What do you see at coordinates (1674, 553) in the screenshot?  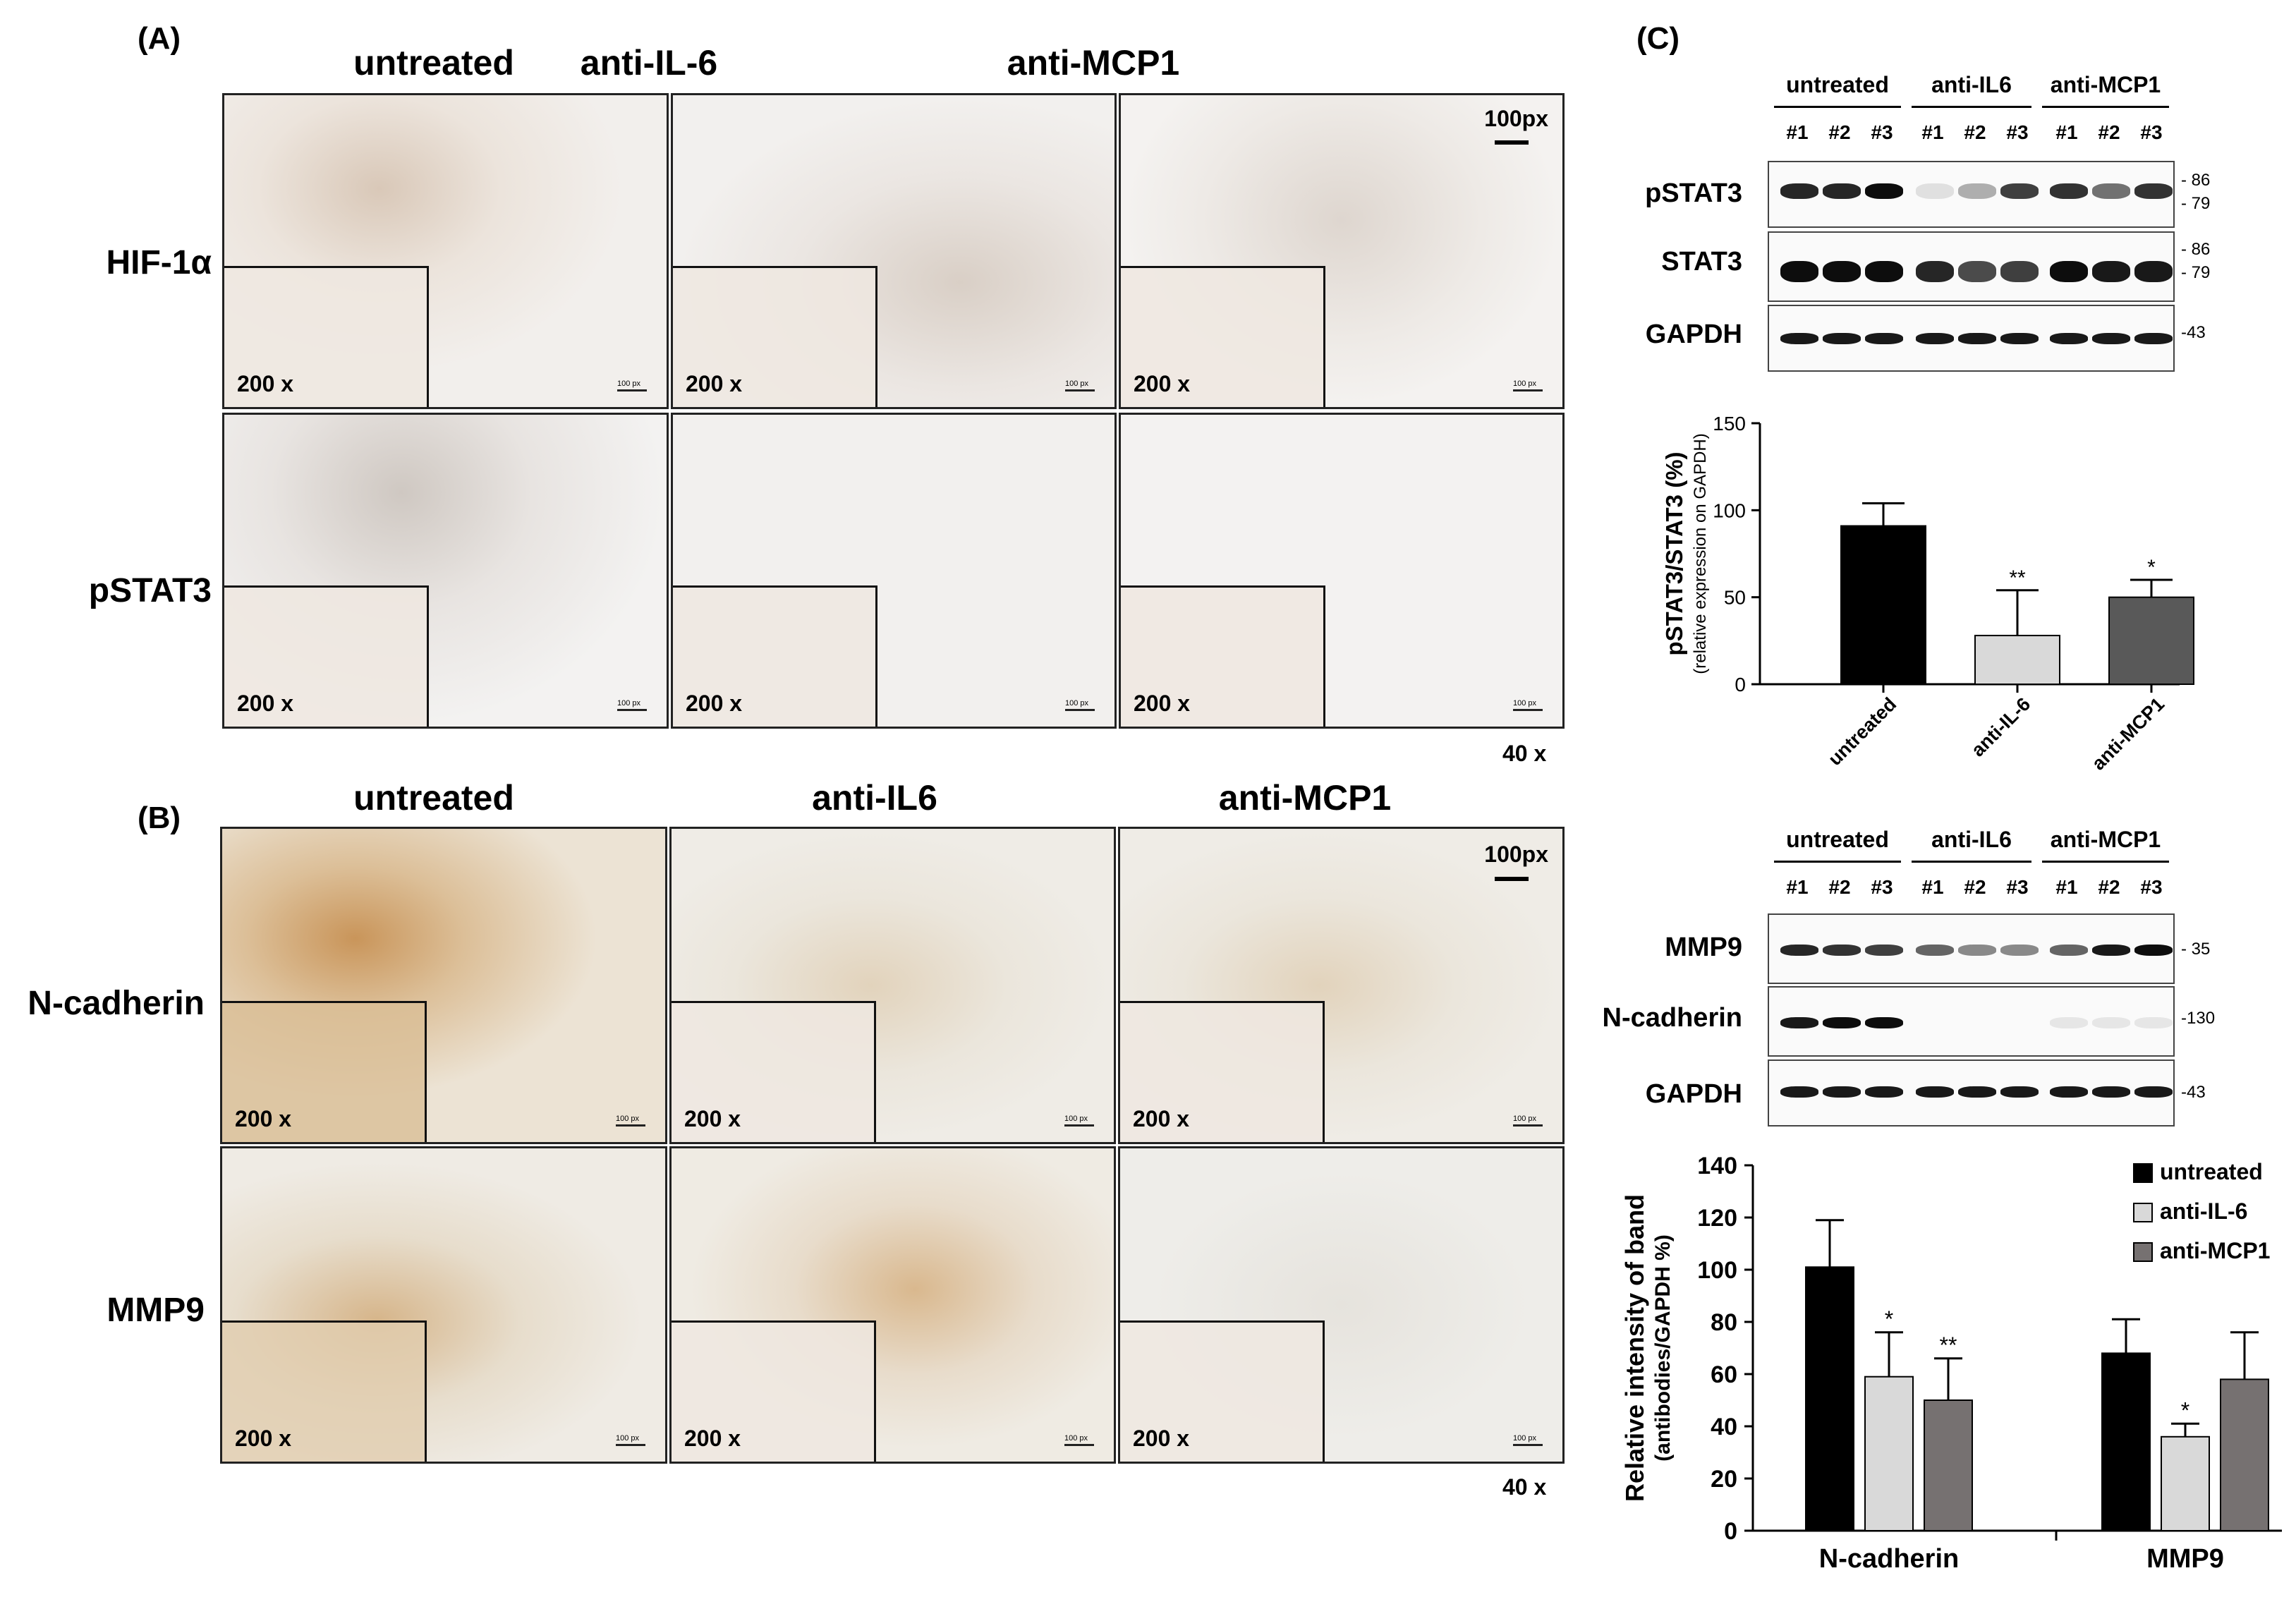 I see `y-axis-title: pSTAT3/STAT3 (%)` at bounding box center [1674, 553].